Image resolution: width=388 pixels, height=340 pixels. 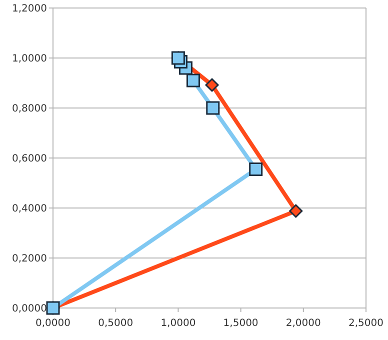 I want to click on y-tick-label: 0,6000, so click(x=29, y=159).